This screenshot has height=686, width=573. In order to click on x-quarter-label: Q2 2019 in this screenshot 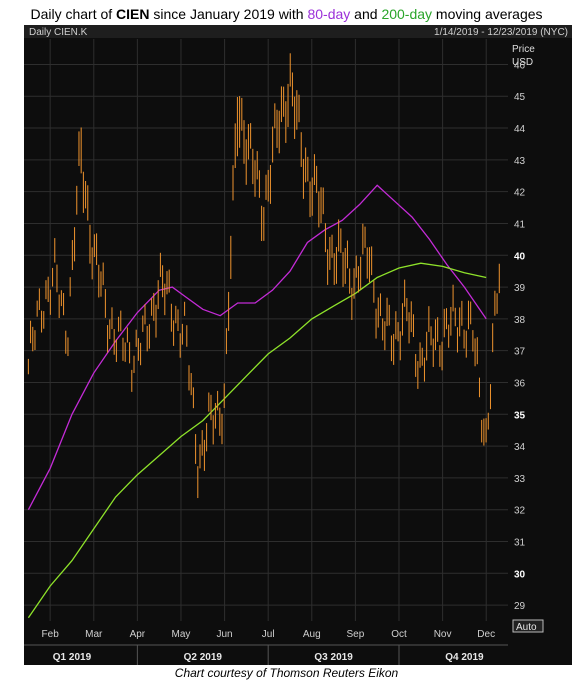, I will do `click(203, 657)`.